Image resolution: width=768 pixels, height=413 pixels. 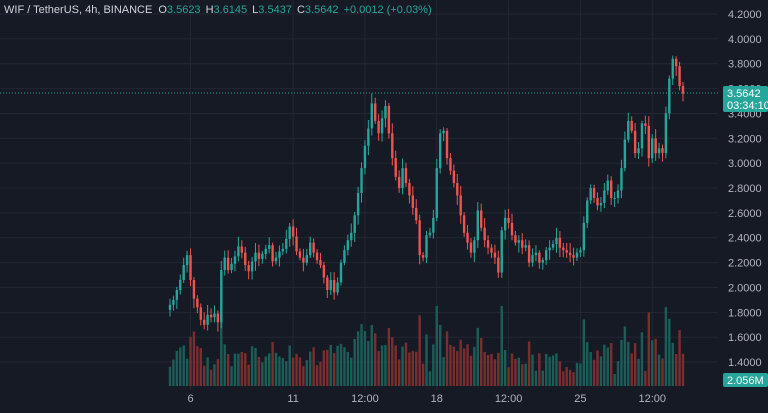 I want to click on price-tick-label: 2.4000, so click(x=745, y=239).